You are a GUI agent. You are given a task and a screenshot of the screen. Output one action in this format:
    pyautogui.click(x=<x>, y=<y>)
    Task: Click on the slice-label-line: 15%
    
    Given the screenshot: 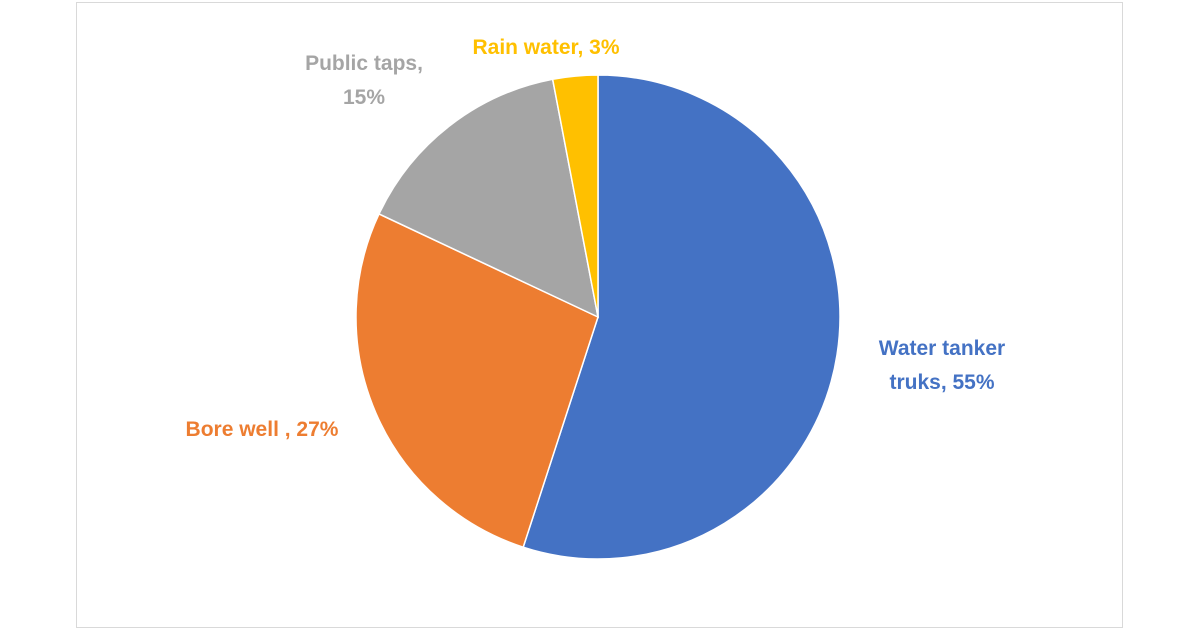 What is the action you would take?
    pyautogui.click(x=364, y=97)
    